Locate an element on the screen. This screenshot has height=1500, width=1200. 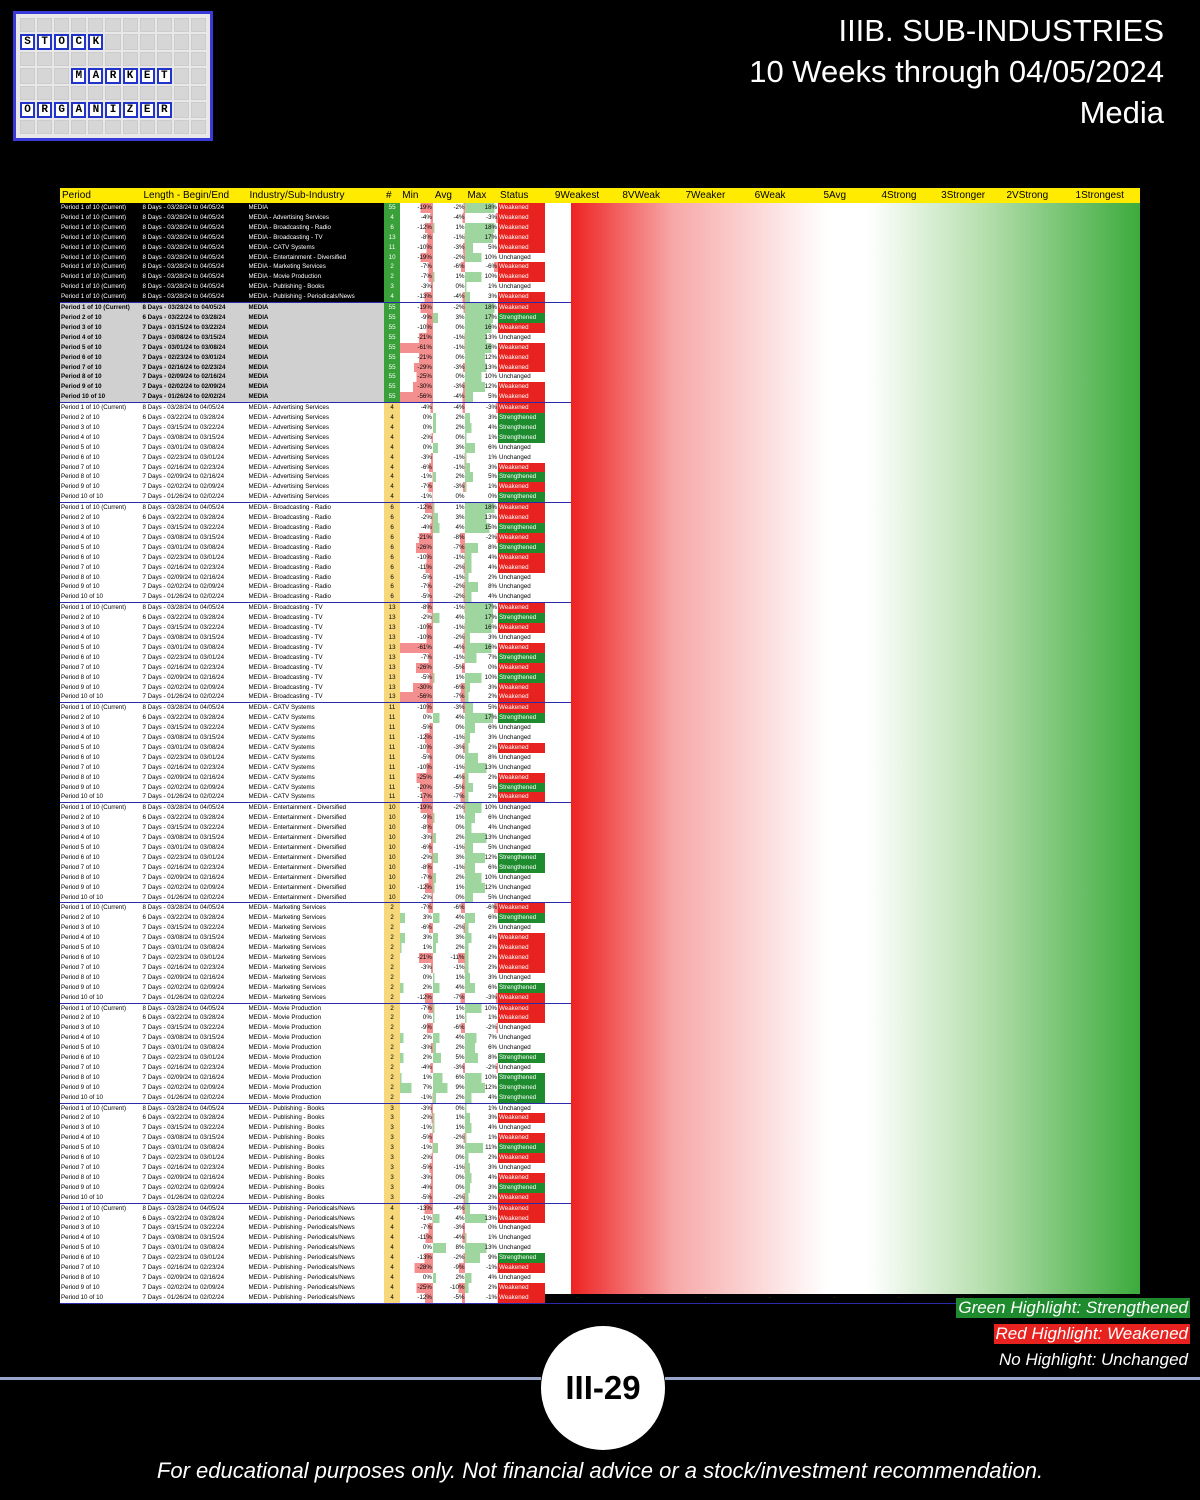
table-cell: -19% is located at coordinates (416, 257).